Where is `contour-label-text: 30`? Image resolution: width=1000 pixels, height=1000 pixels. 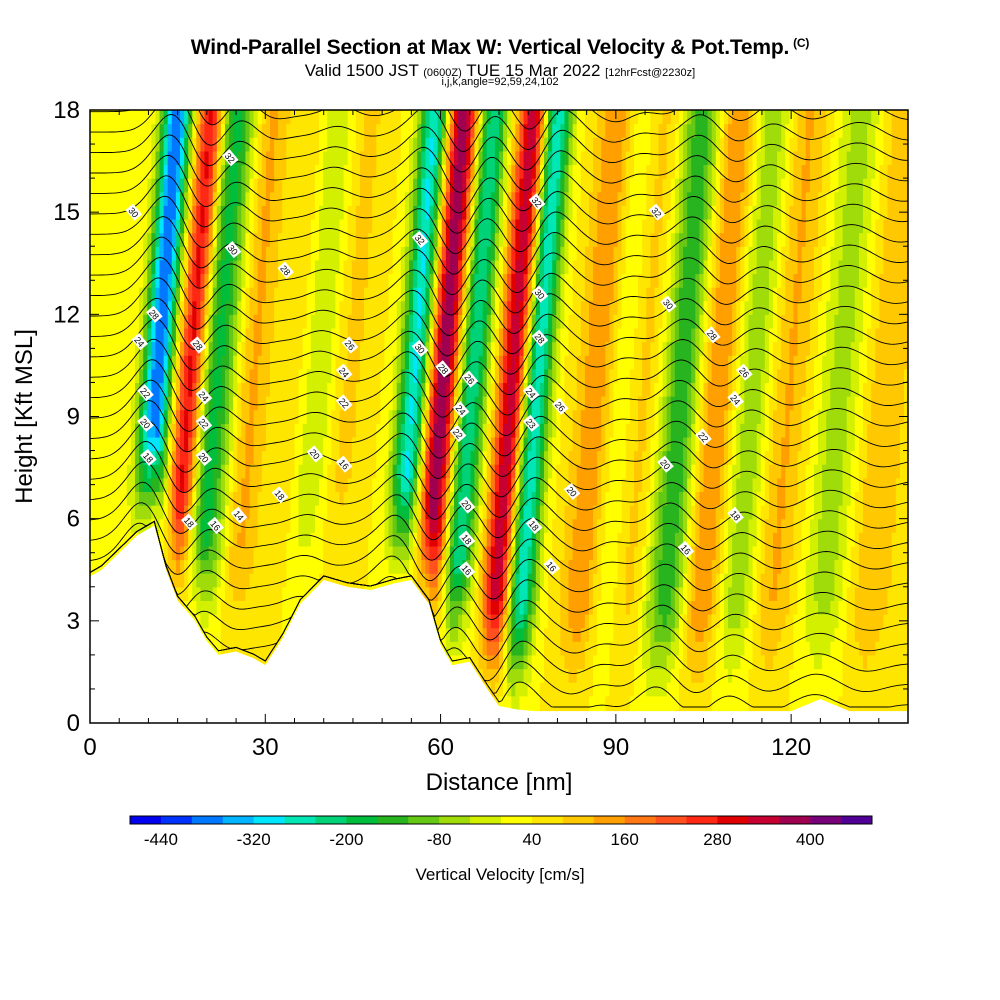
contour-label-text: 30 is located at coordinates (668, 304).